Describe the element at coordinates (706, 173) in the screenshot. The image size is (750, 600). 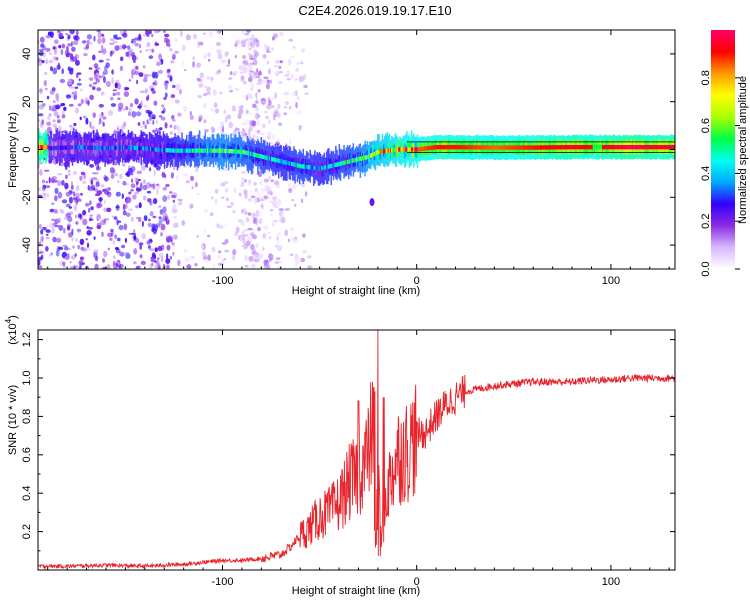
I see `colorbar-tick-label: 0.4` at that location.